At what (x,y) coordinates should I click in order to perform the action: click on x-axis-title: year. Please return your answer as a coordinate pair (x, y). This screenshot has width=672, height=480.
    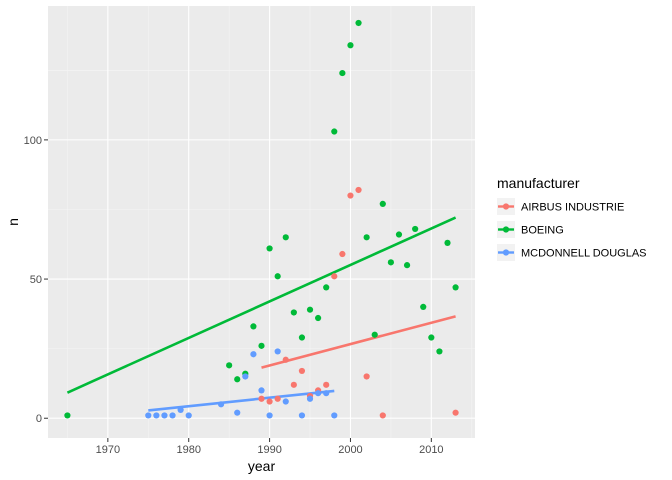
    Looking at the image, I should click on (262, 466).